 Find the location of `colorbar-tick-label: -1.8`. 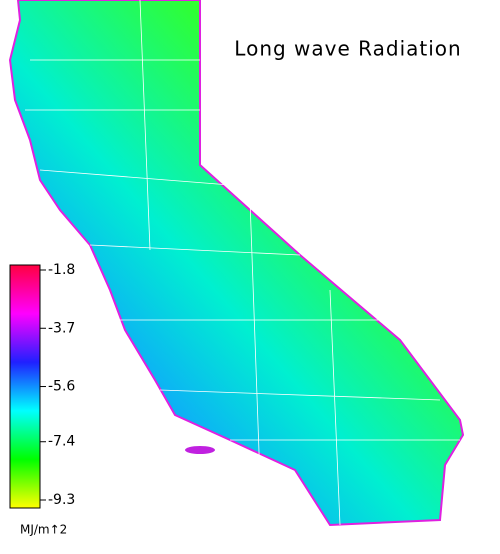

colorbar-tick-label: -1.8 is located at coordinates (61, 270).